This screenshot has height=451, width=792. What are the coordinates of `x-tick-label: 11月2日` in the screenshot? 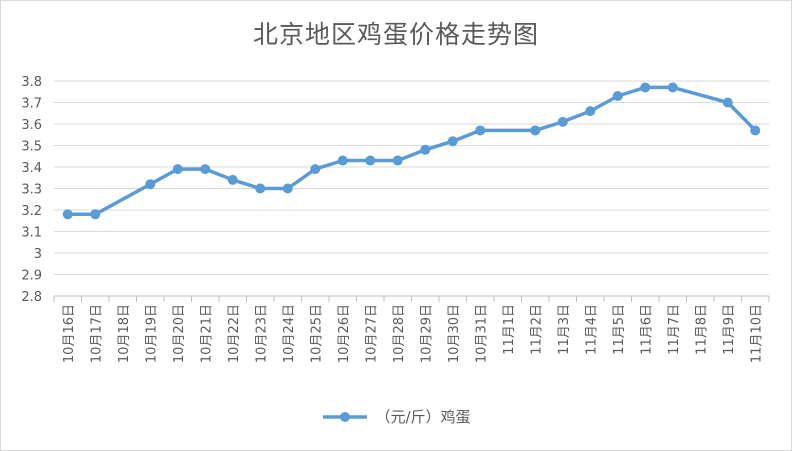 It's located at (536, 329).